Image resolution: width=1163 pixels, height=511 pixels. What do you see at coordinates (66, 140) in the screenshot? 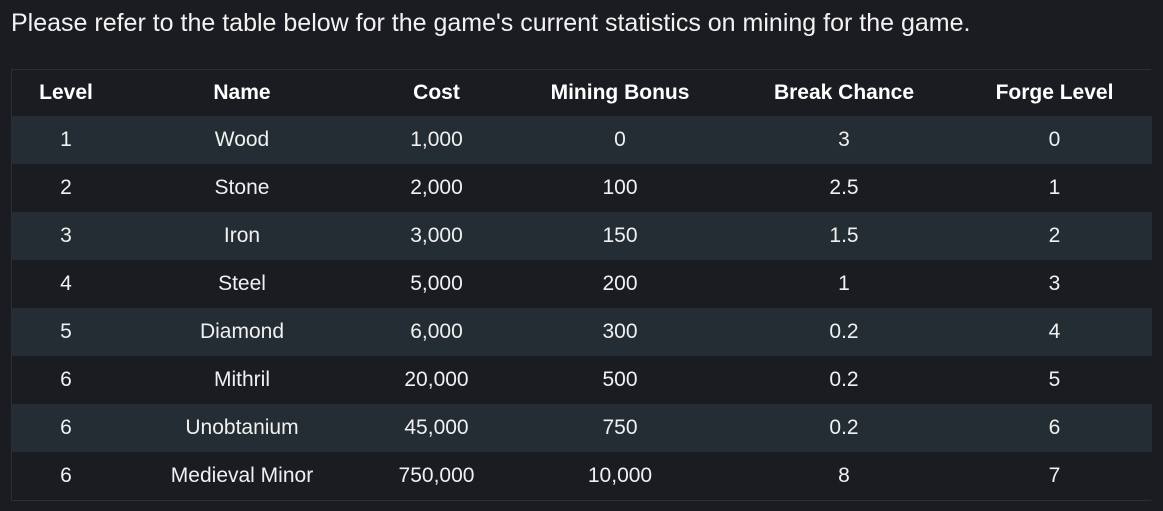
I see `cell-level: 1` at bounding box center [66, 140].